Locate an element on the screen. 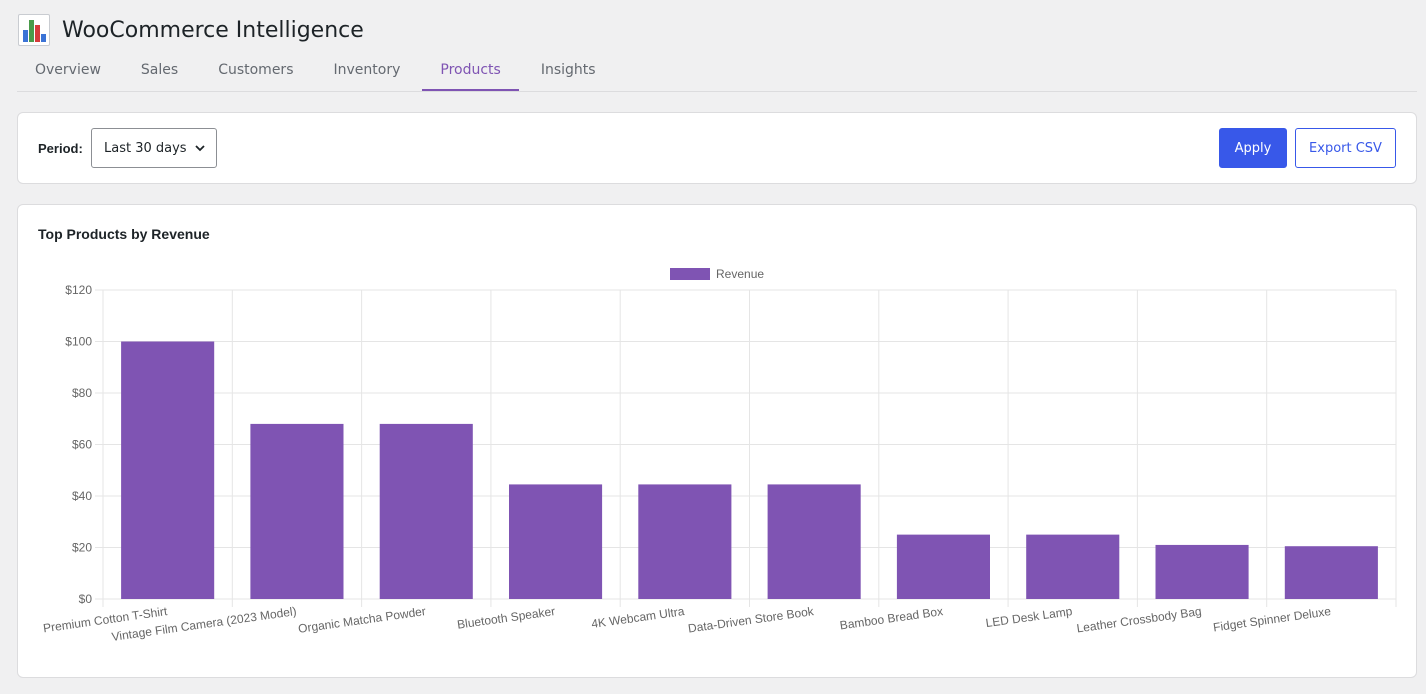 Image resolution: width=1426 pixels, height=694 pixels. legend-swatch is located at coordinates (690, 274).